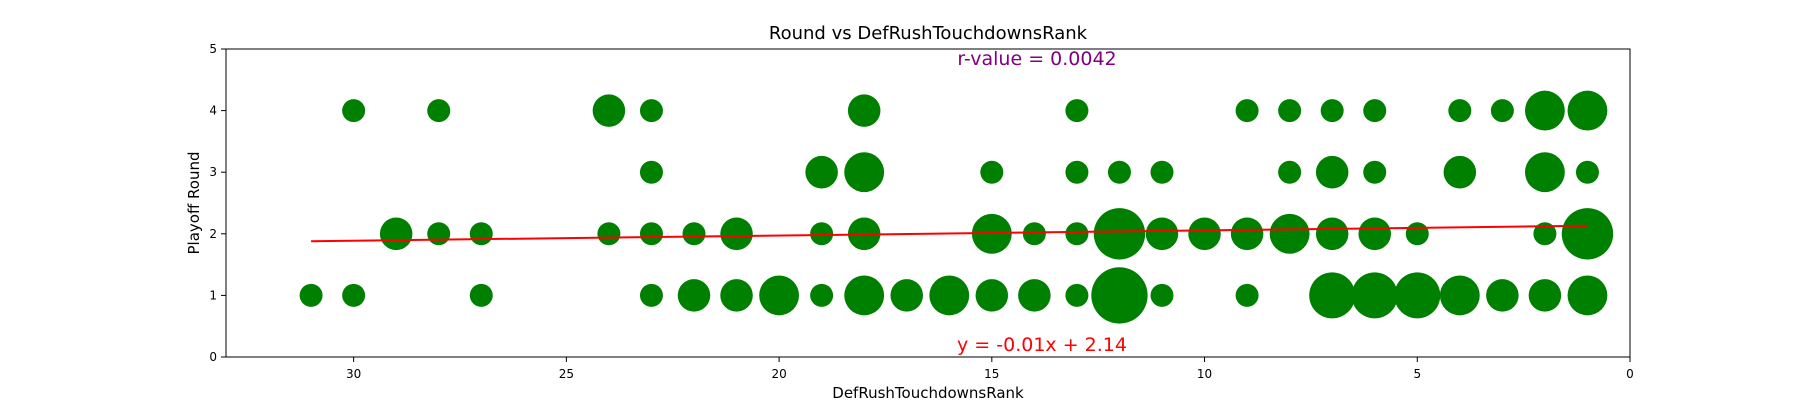 The image size is (1800, 400). What do you see at coordinates (213, 357) in the screenshot?
I see `y-tick-label: 0` at bounding box center [213, 357].